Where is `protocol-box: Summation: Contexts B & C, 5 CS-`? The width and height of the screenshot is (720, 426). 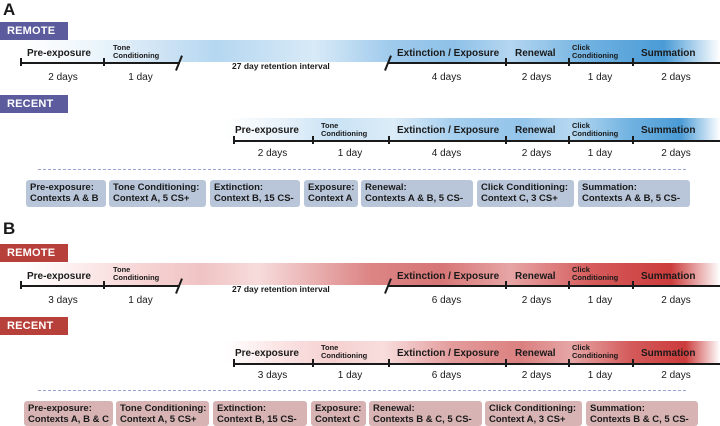
protocol-box: Summation: Contexts B & C, 5 CS- is located at coordinates (642, 413).